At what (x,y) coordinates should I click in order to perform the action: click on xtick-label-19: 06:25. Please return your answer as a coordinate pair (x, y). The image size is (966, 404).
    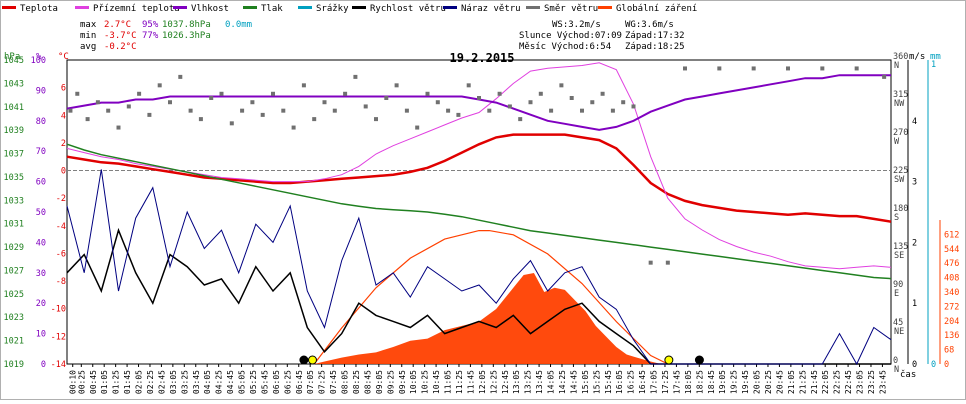
    Looking at the image, I should click on (287, 382).